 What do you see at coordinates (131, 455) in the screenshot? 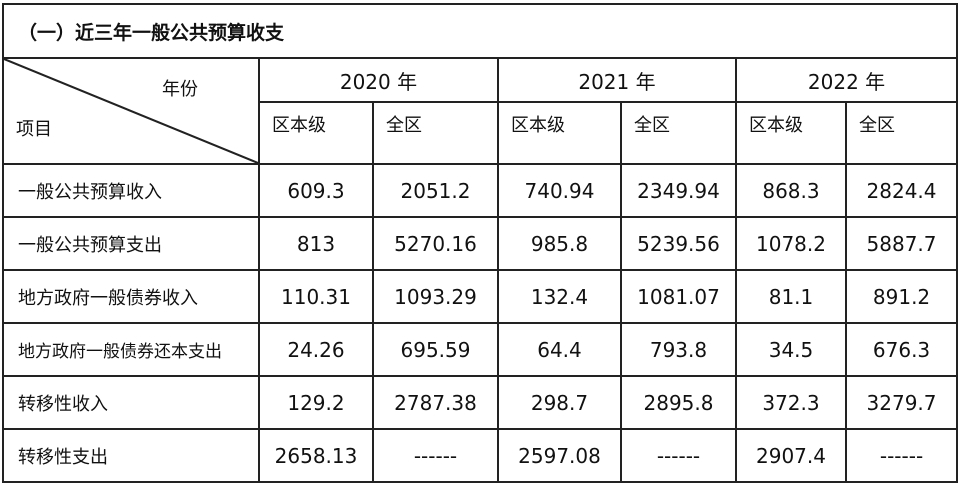
I see `row-label: 转移性支出` at bounding box center [131, 455].